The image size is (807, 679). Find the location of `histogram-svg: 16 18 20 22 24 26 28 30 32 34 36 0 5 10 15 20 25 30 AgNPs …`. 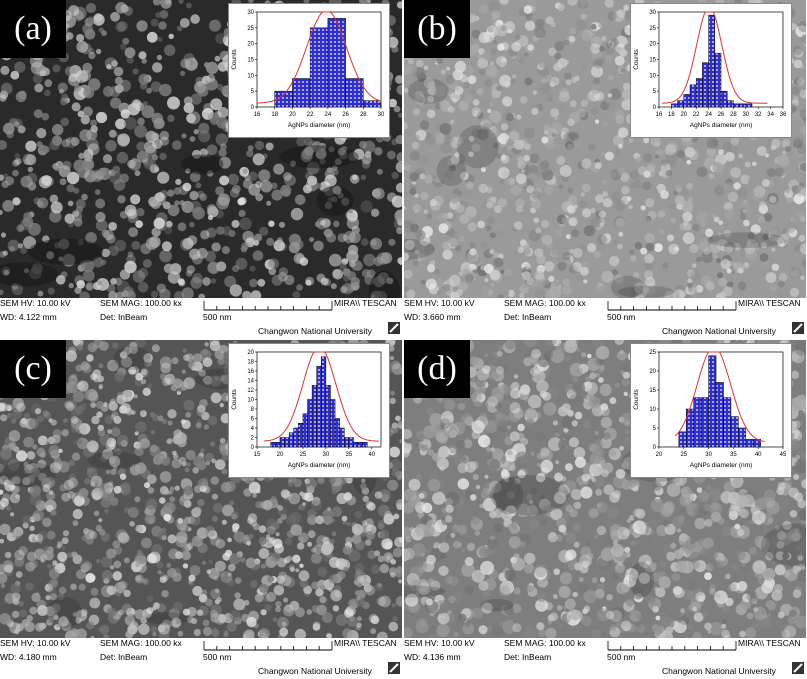

histogram-svg: 16 18 20 22 24 26 28 30 32 34 36 0 5 10 15 20 25 30 AgNPs … is located at coordinates (710, 69).